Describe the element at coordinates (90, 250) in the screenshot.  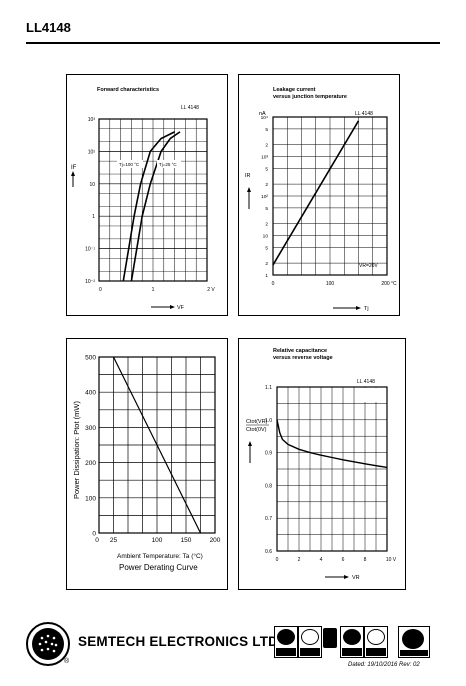
I see `y-tick-label: 10⁻¹` at that location.